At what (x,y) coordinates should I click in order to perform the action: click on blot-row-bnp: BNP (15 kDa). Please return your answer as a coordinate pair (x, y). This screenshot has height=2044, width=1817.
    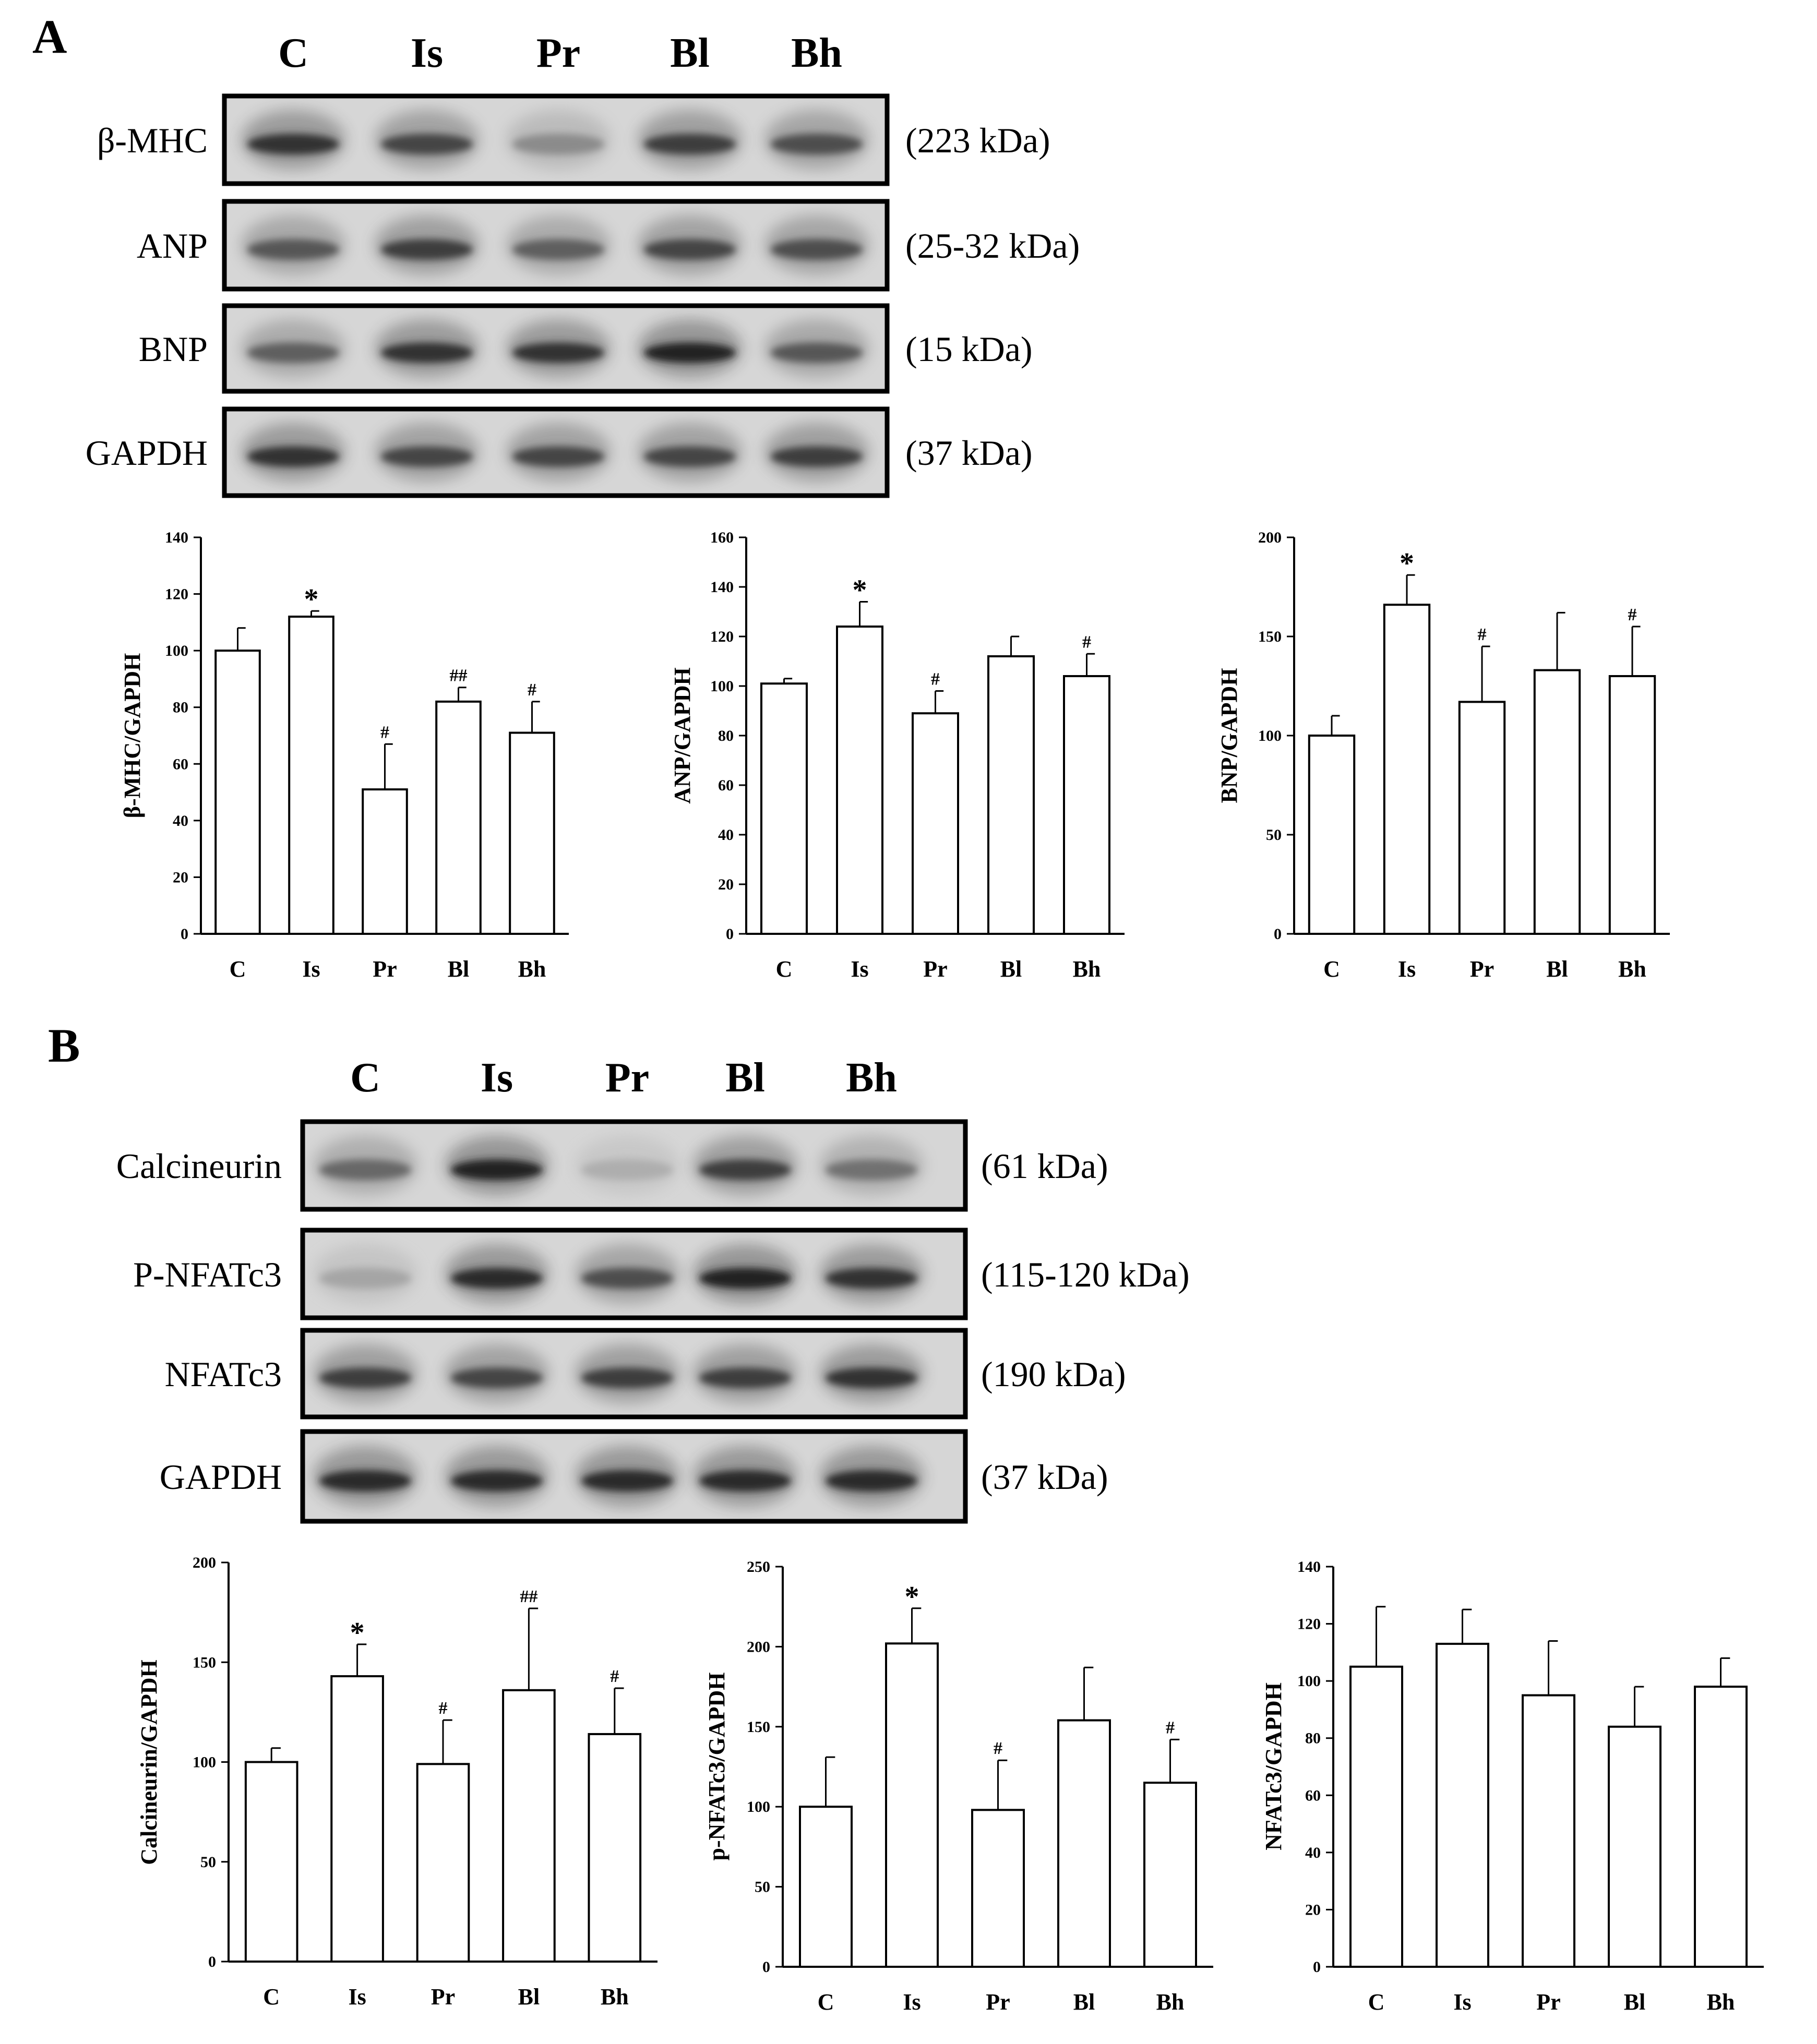
    Looking at the image, I should click on (586, 348).